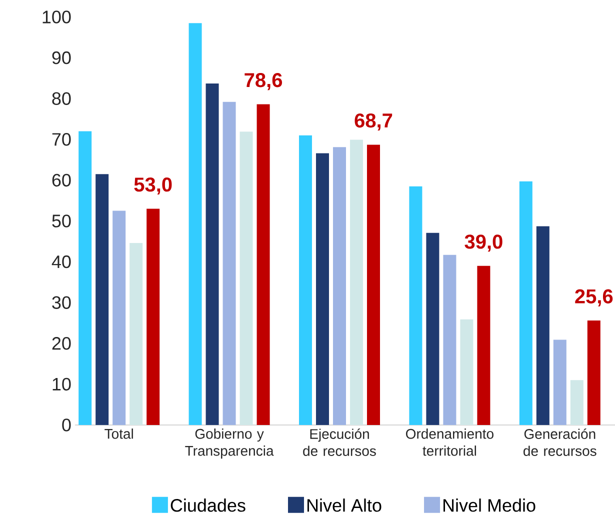  I want to click on data-label: 78,6, so click(263, 81).